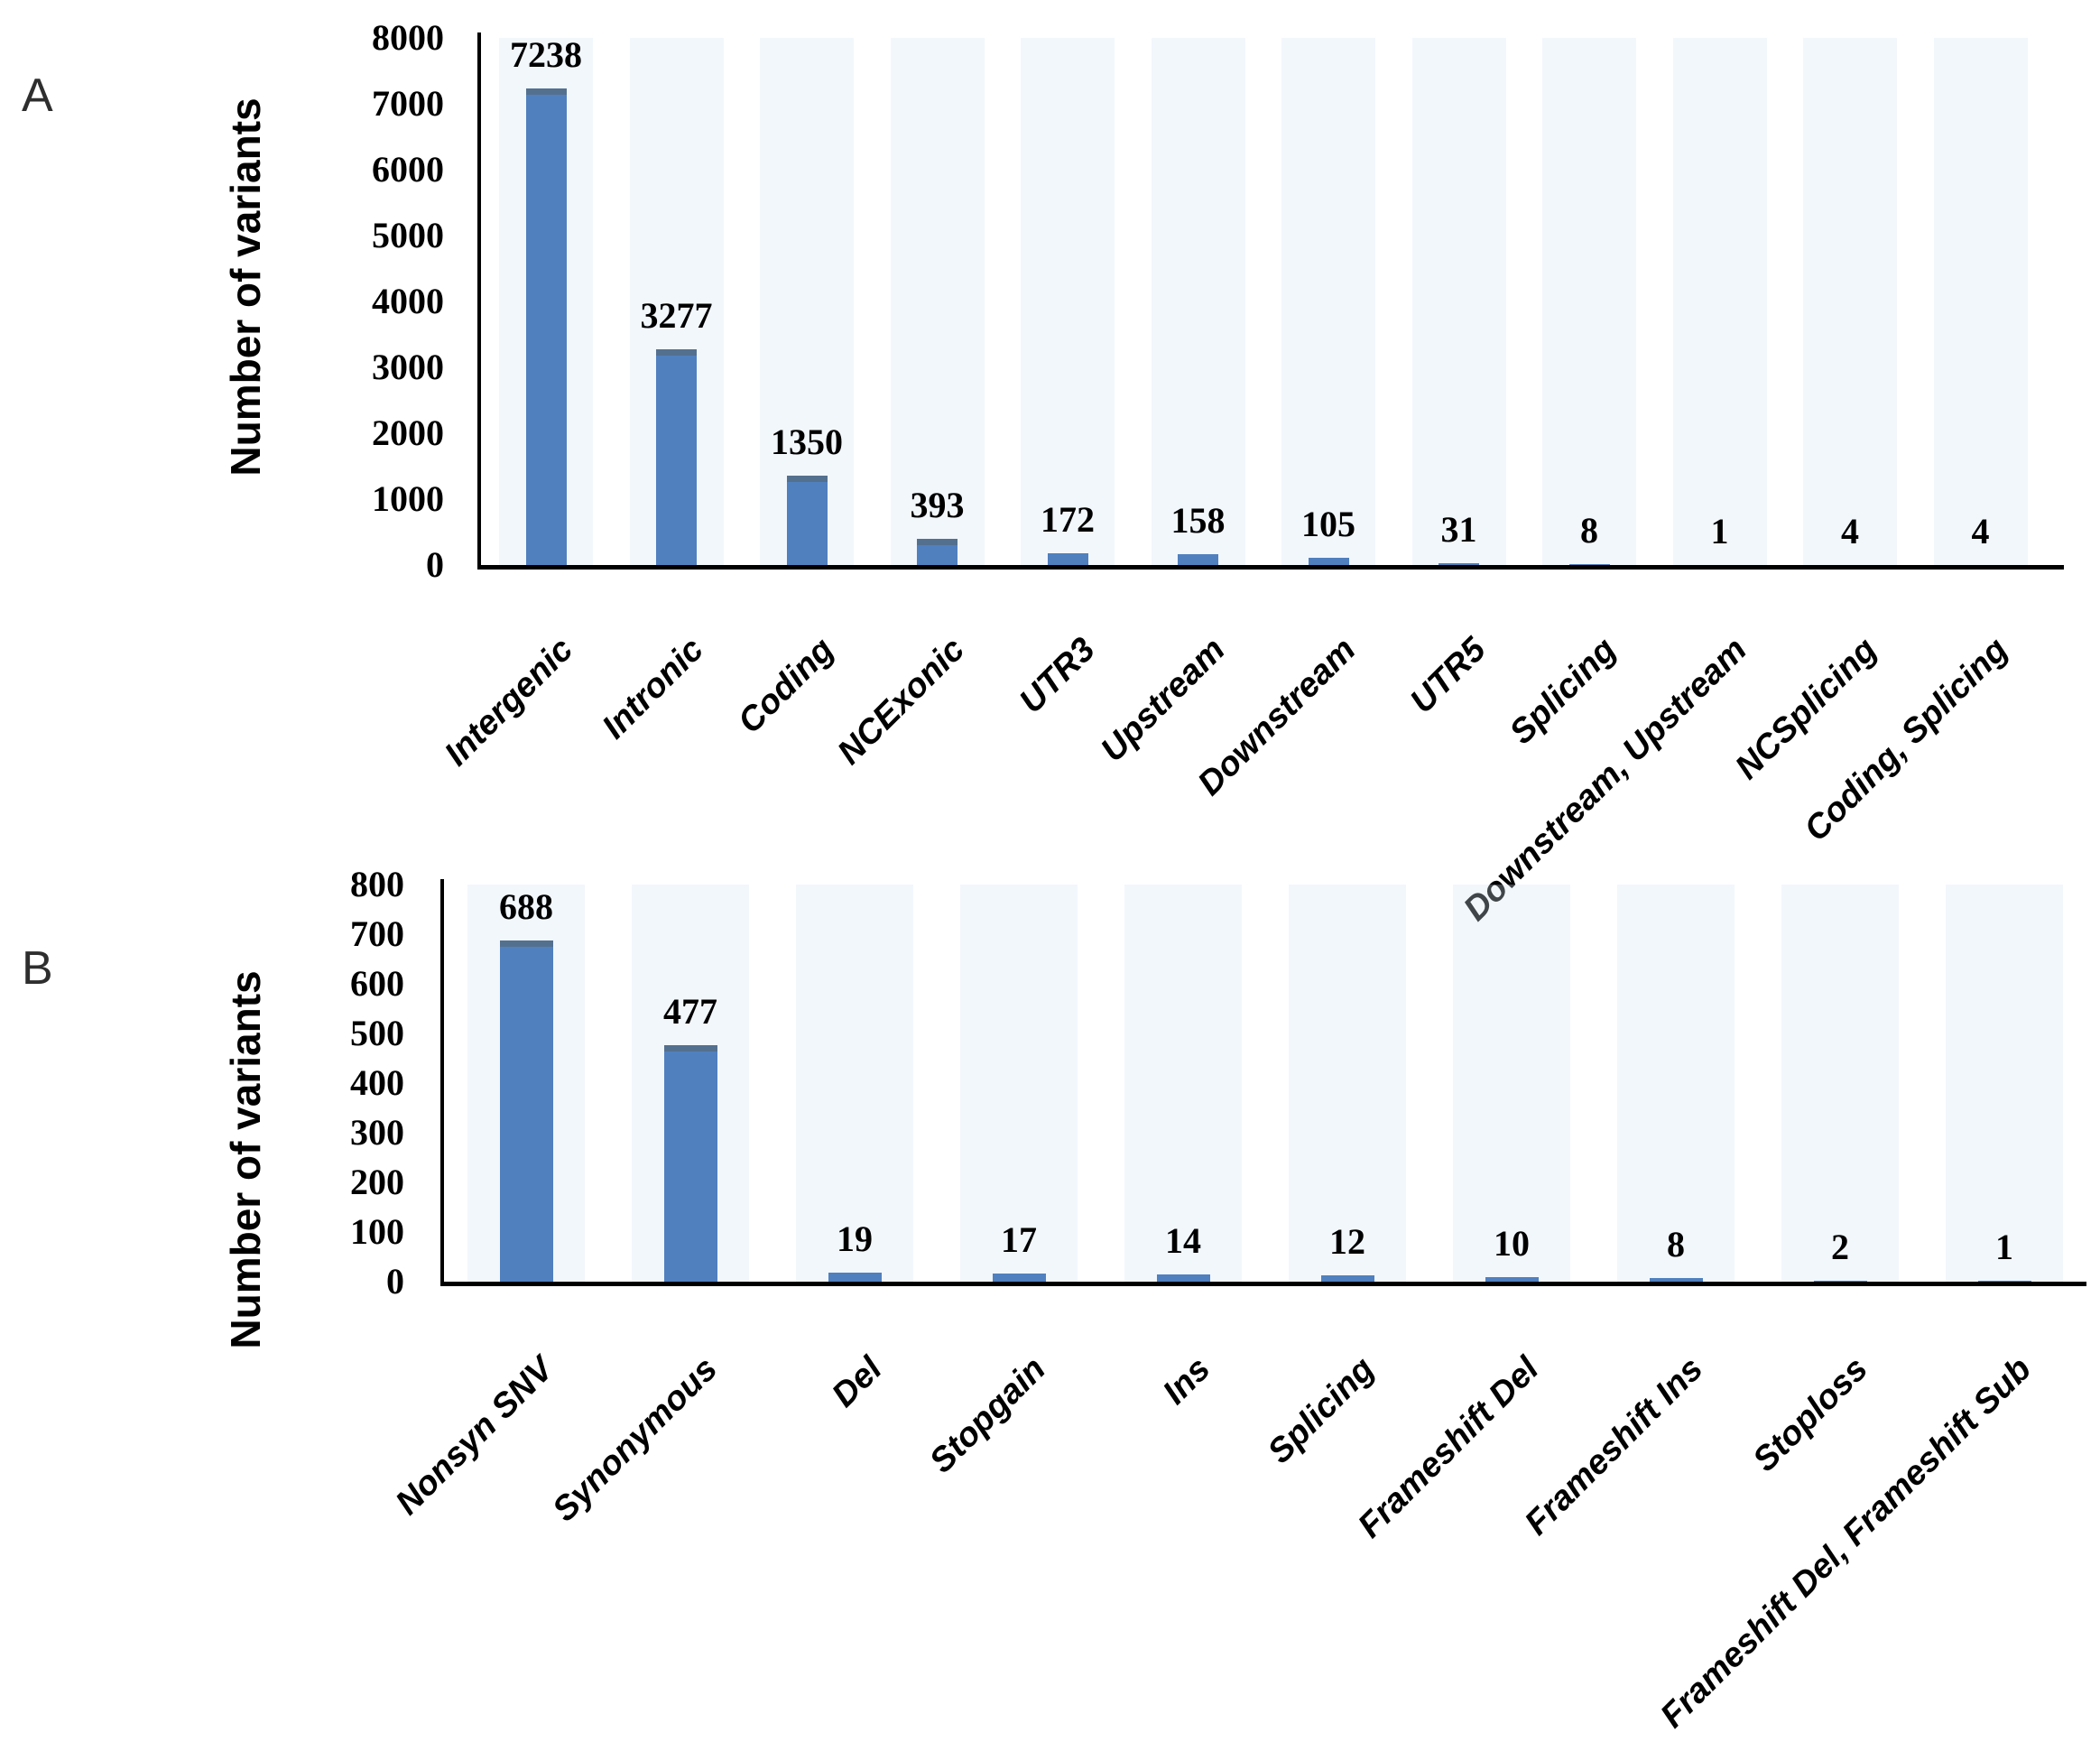 Image resolution: width=2100 pixels, height=1751 pixels. Describe the element at coordinates (408, 170) in the screenshot. I see `y-tick-label: 6000` at that location.